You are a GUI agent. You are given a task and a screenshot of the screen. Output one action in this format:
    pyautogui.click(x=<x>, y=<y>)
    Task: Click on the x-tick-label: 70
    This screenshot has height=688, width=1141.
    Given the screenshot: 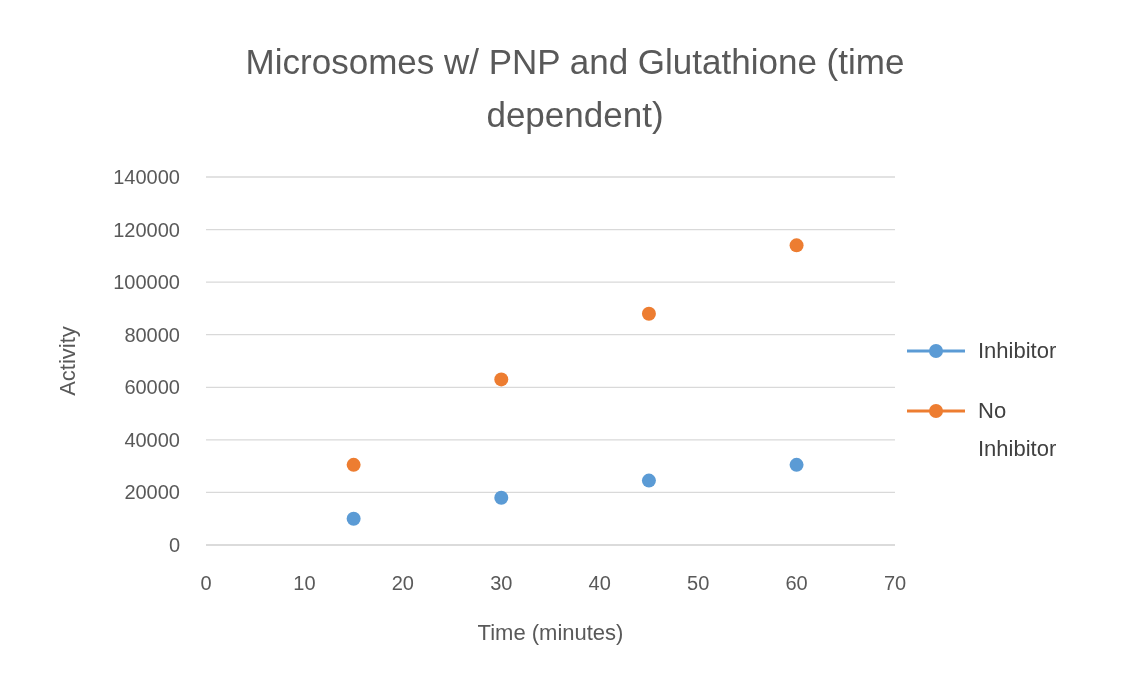 What is the action you would take?
    pyautogui.click(x=895, y=583)
    